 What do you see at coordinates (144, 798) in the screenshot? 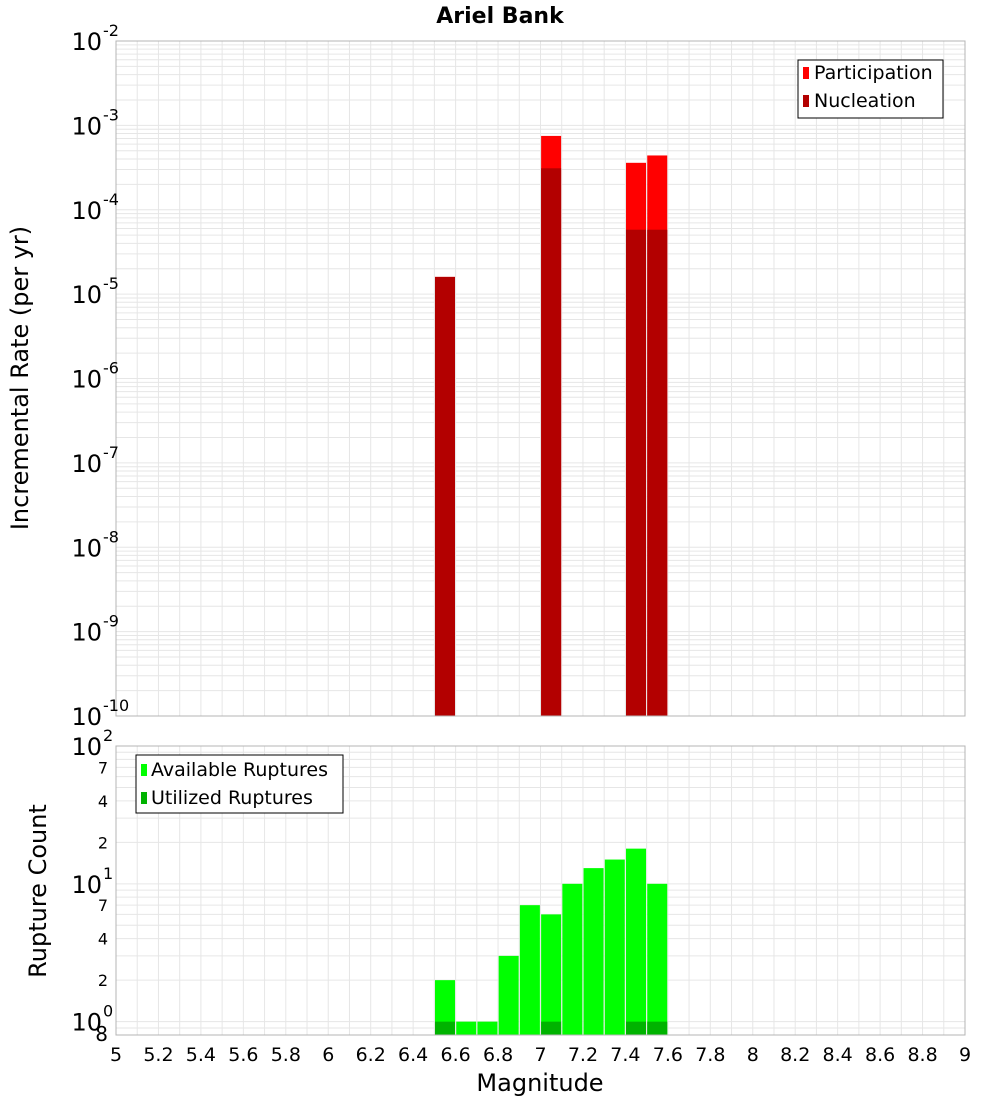
I see `legend-swatch-utilized` at bounding box center [144, 798].